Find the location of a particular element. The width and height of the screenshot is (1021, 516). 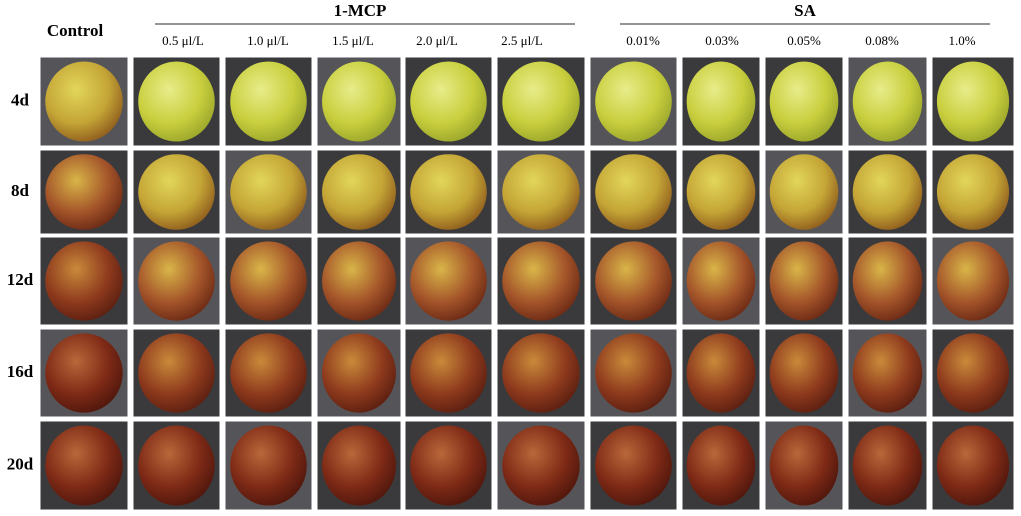

row-label: 8d is located at coordinates (20, 190).